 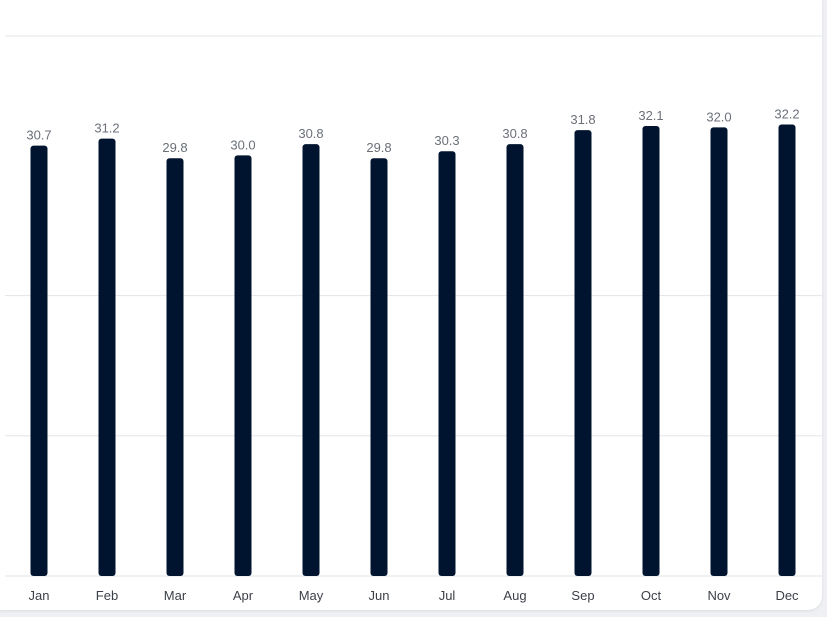 What do you see at coordinates (311, 595) in the screenshot?
I see `x-tick-may: May` at bounding box center [311, 595].